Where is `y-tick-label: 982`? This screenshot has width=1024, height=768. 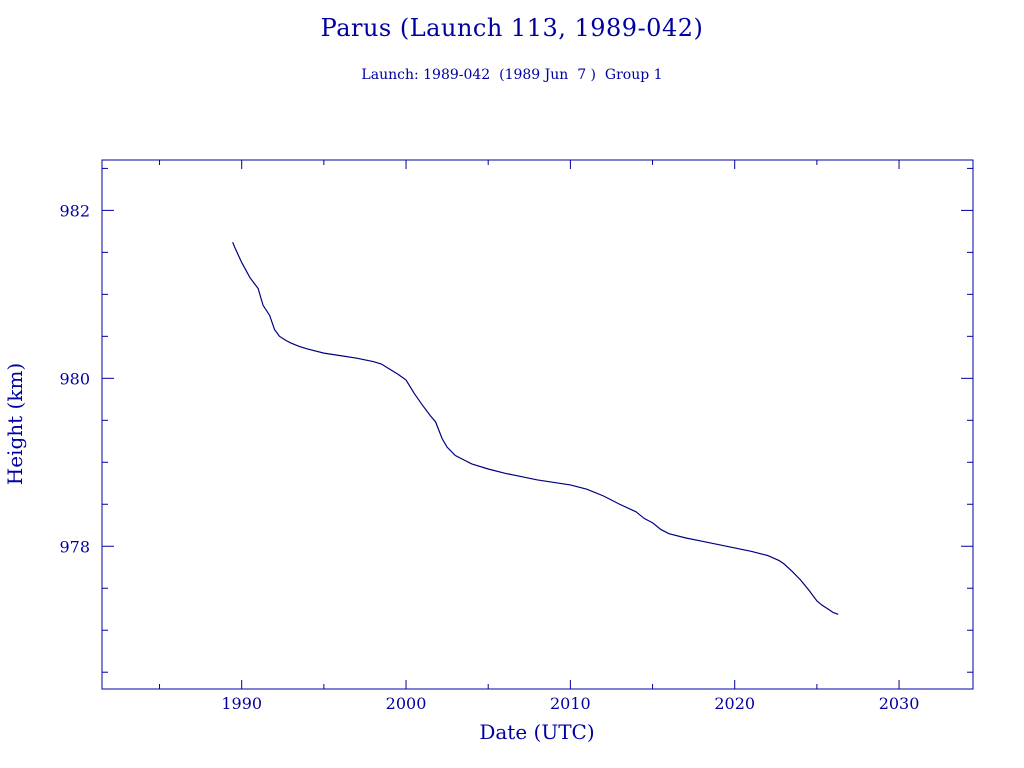
y-tick-label: 982 is located at coordinates (74, 210).